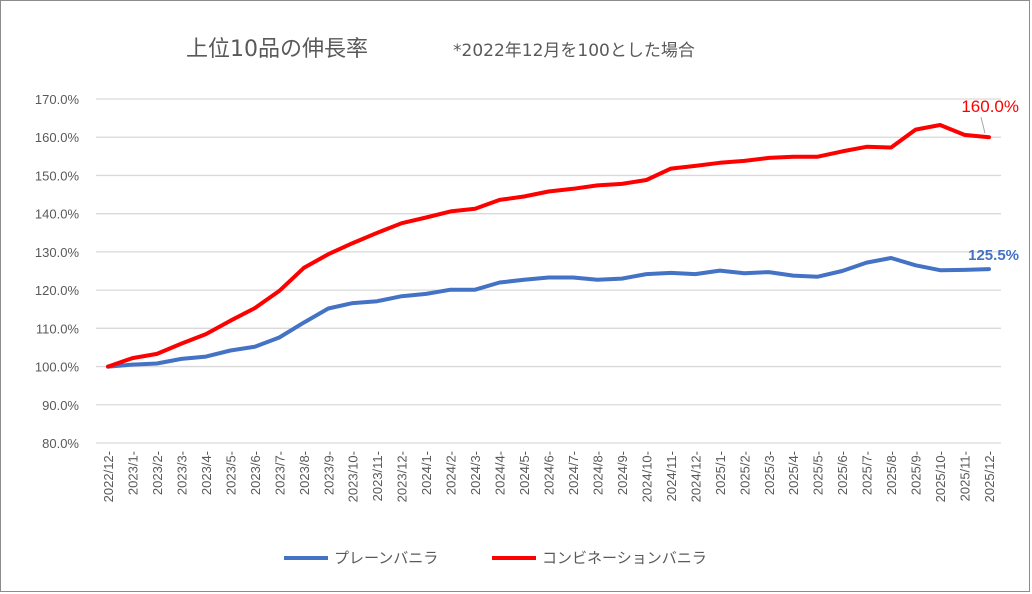  What do you see at coordinates (597, 473) in the screenshot?
I see `x-tick-label: 2024/8-` at bounding box center [597, 473].